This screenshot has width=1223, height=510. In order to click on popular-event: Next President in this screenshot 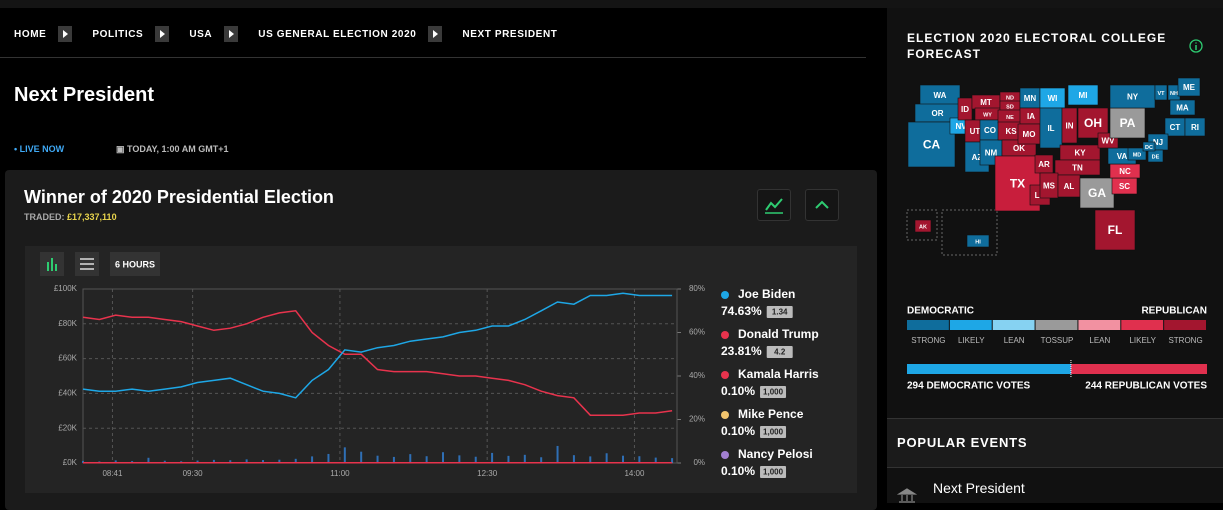, I will do `click(979, 488)`.